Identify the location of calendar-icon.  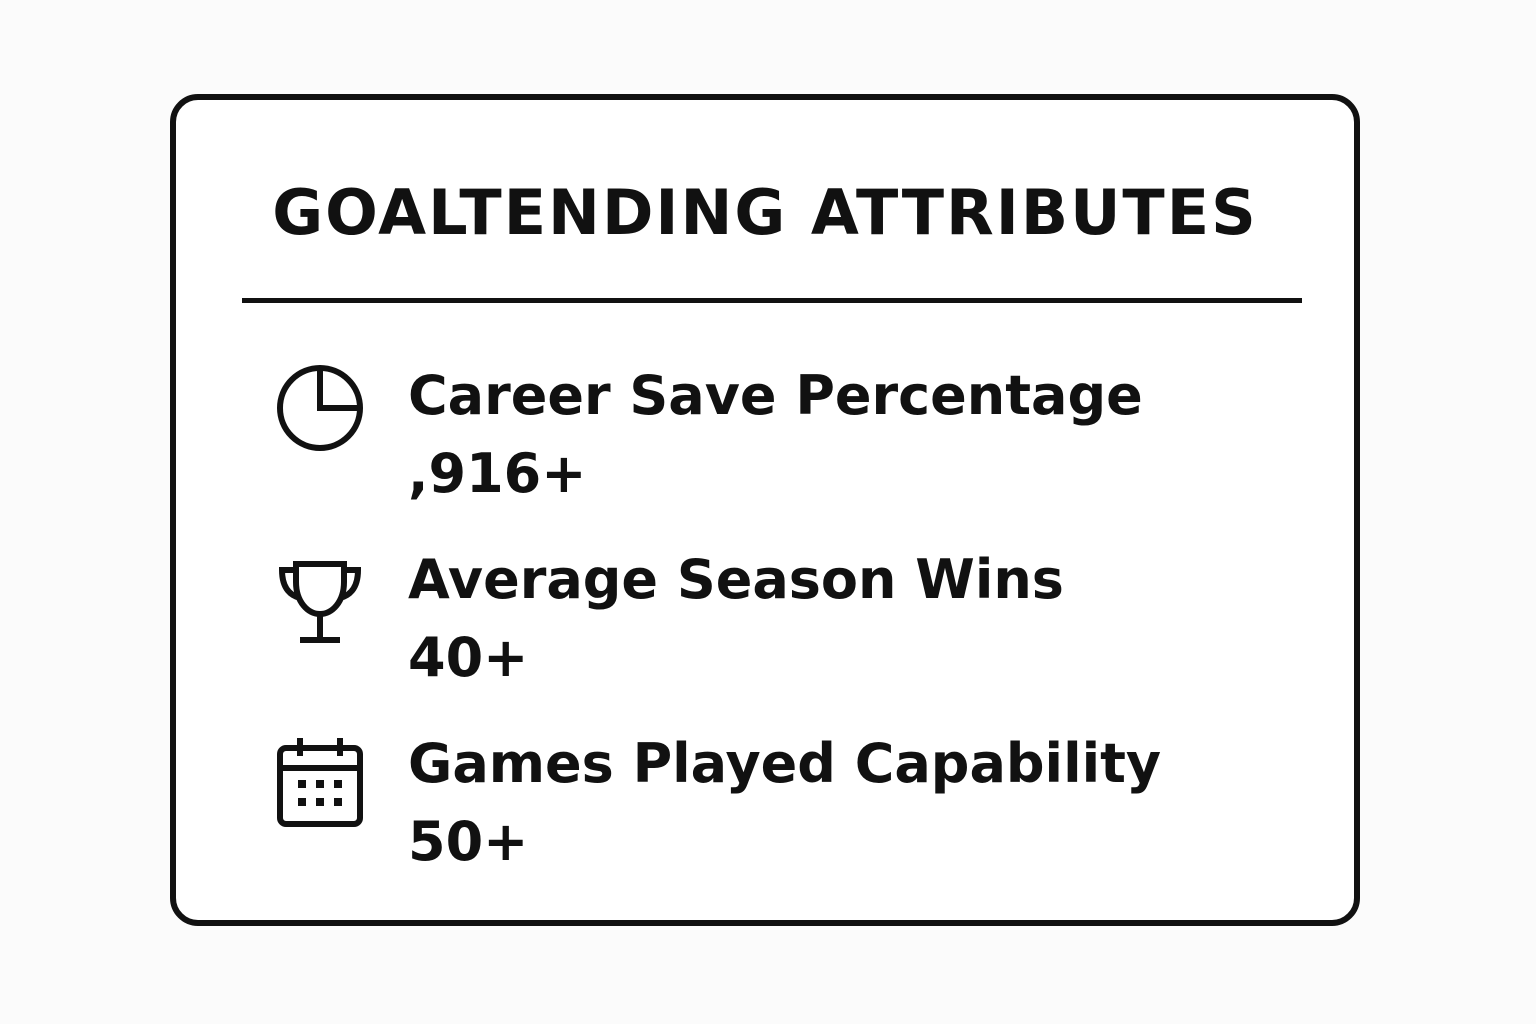
(320, 782).